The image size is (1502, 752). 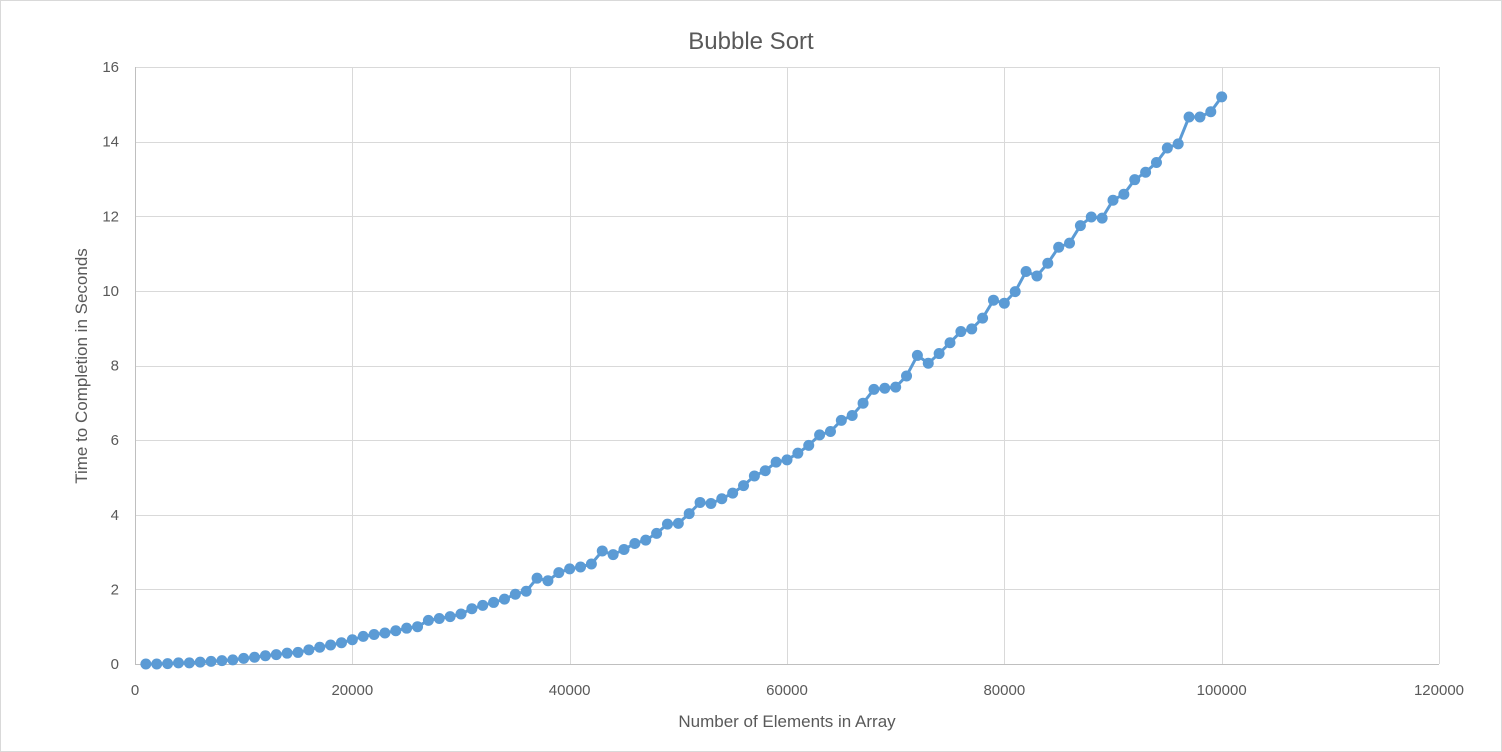 What do you see at coordinates (81, 366) in the screenshot?
I see `y-axis-label: Time to Completion in Seconds` at bounding box center [81, 366].